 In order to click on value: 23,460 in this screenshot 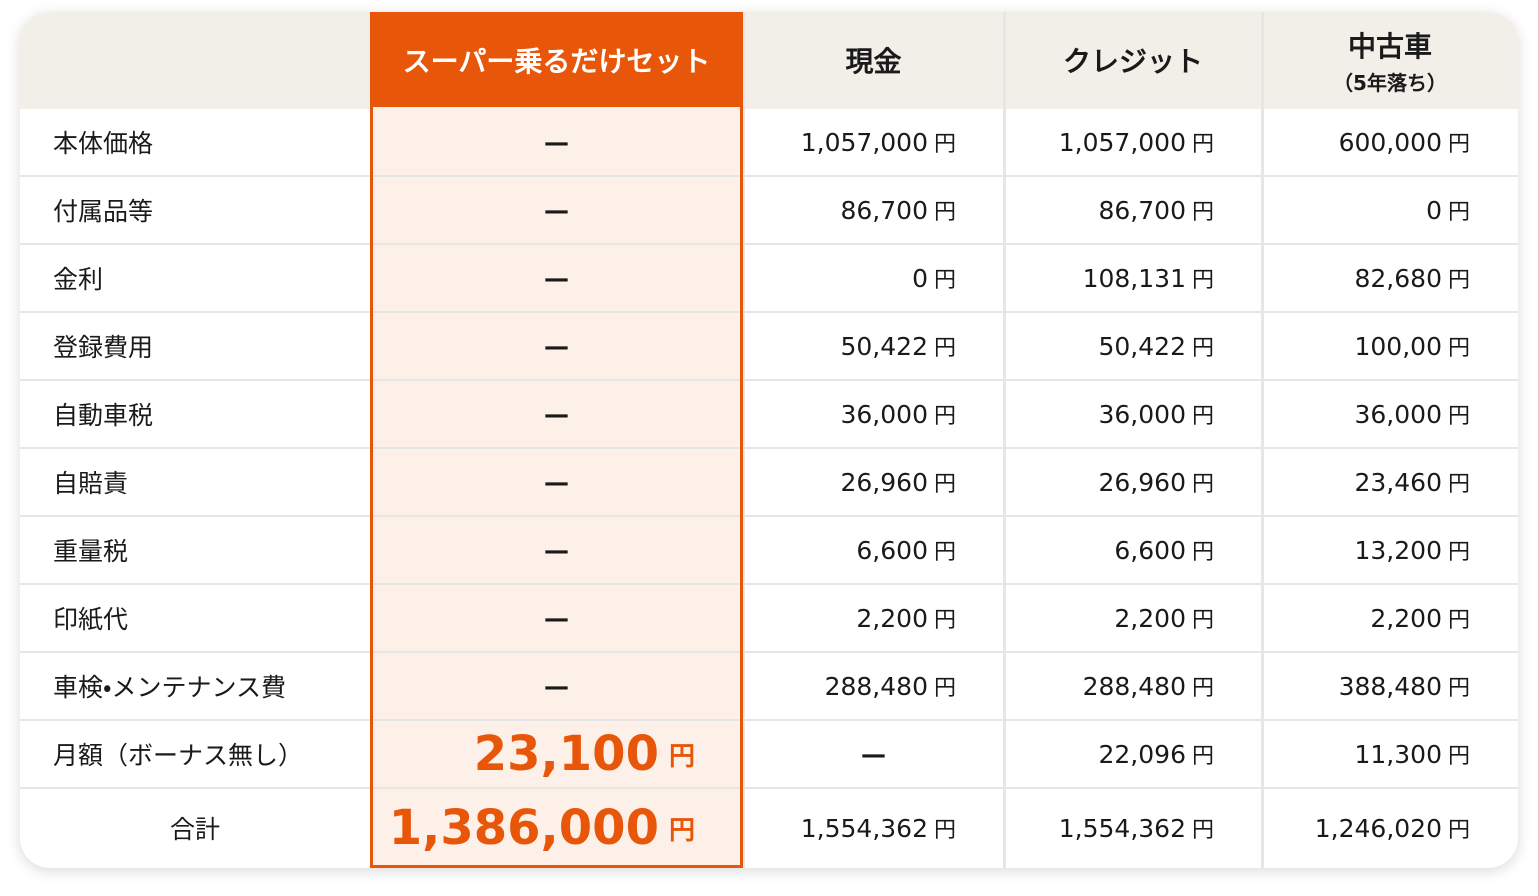, I will do `click(1398, 482)`.